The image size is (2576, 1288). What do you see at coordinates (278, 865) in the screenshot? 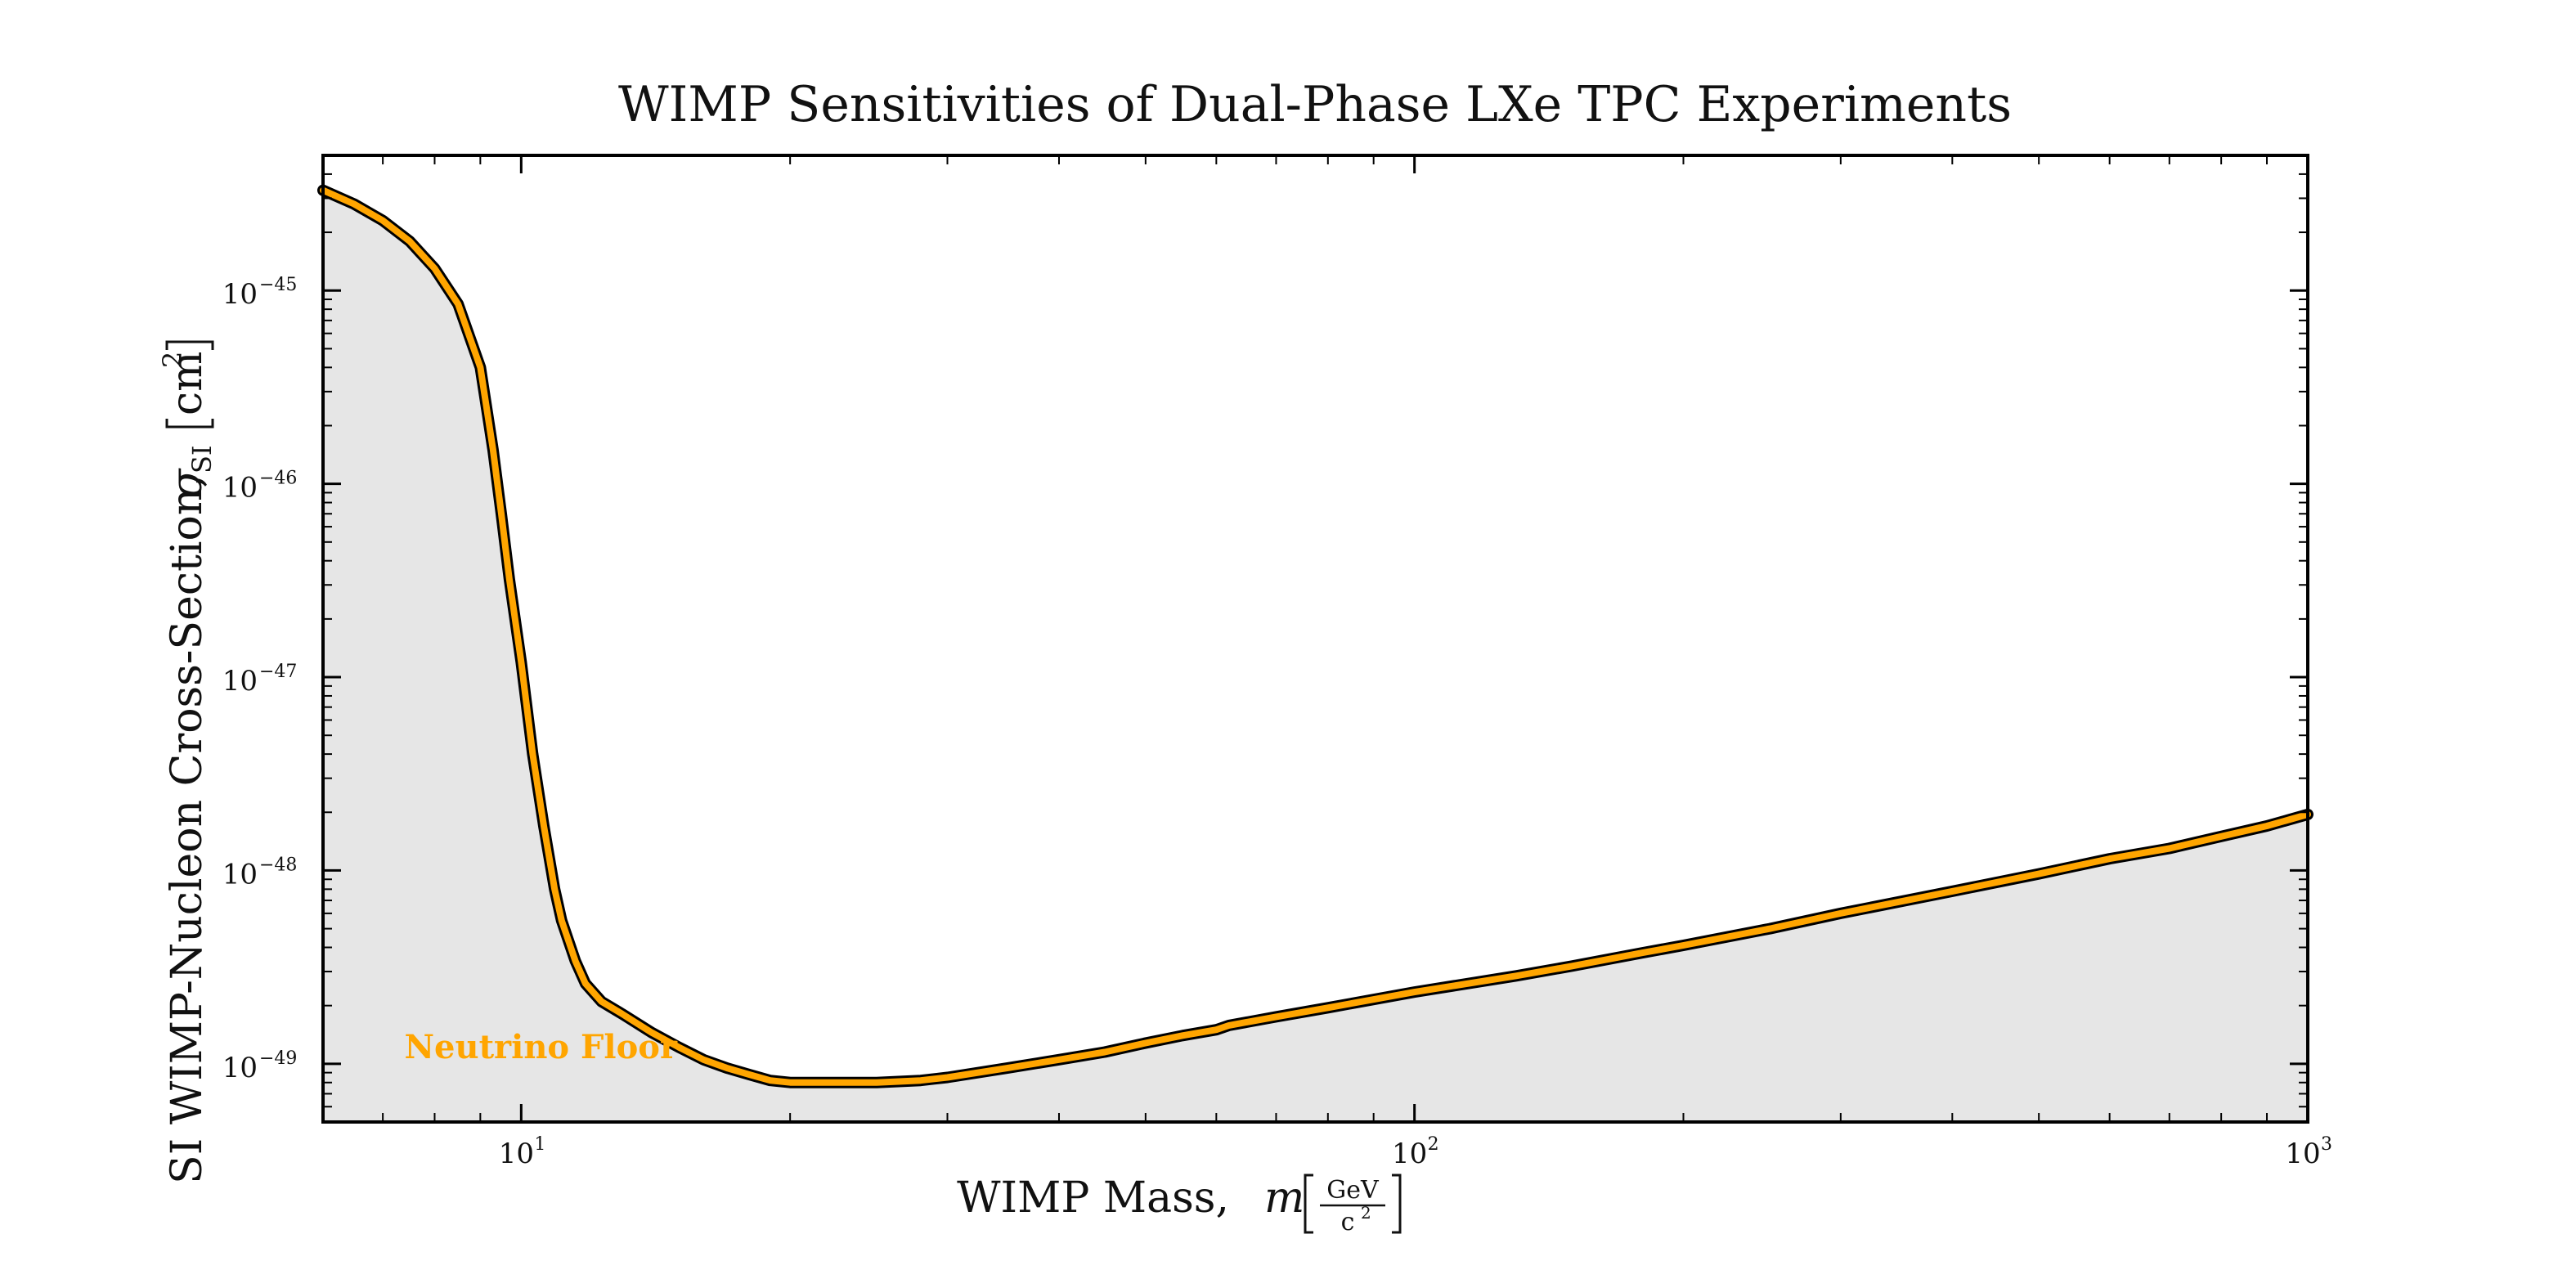
I see `y-tick-label-exponent: −48` at bounding box center [278, 865].